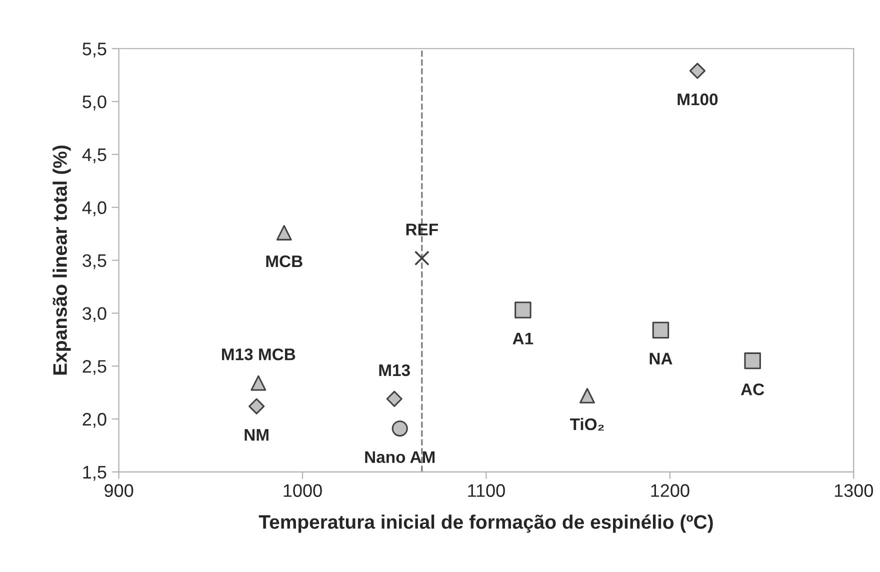 The height and width of the screenshot is (572, 880). I want to click on y-tick-label: 4,0, so click(94, 208).